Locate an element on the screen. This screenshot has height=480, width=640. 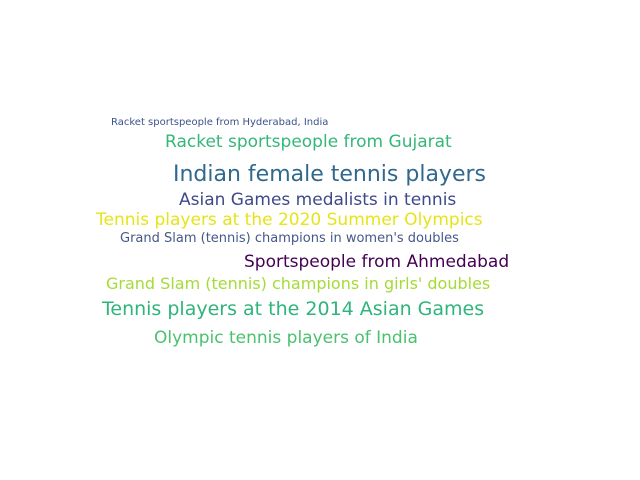
word-cloud-term: Olympic tennis players of India is located at coordinates (286, 338).